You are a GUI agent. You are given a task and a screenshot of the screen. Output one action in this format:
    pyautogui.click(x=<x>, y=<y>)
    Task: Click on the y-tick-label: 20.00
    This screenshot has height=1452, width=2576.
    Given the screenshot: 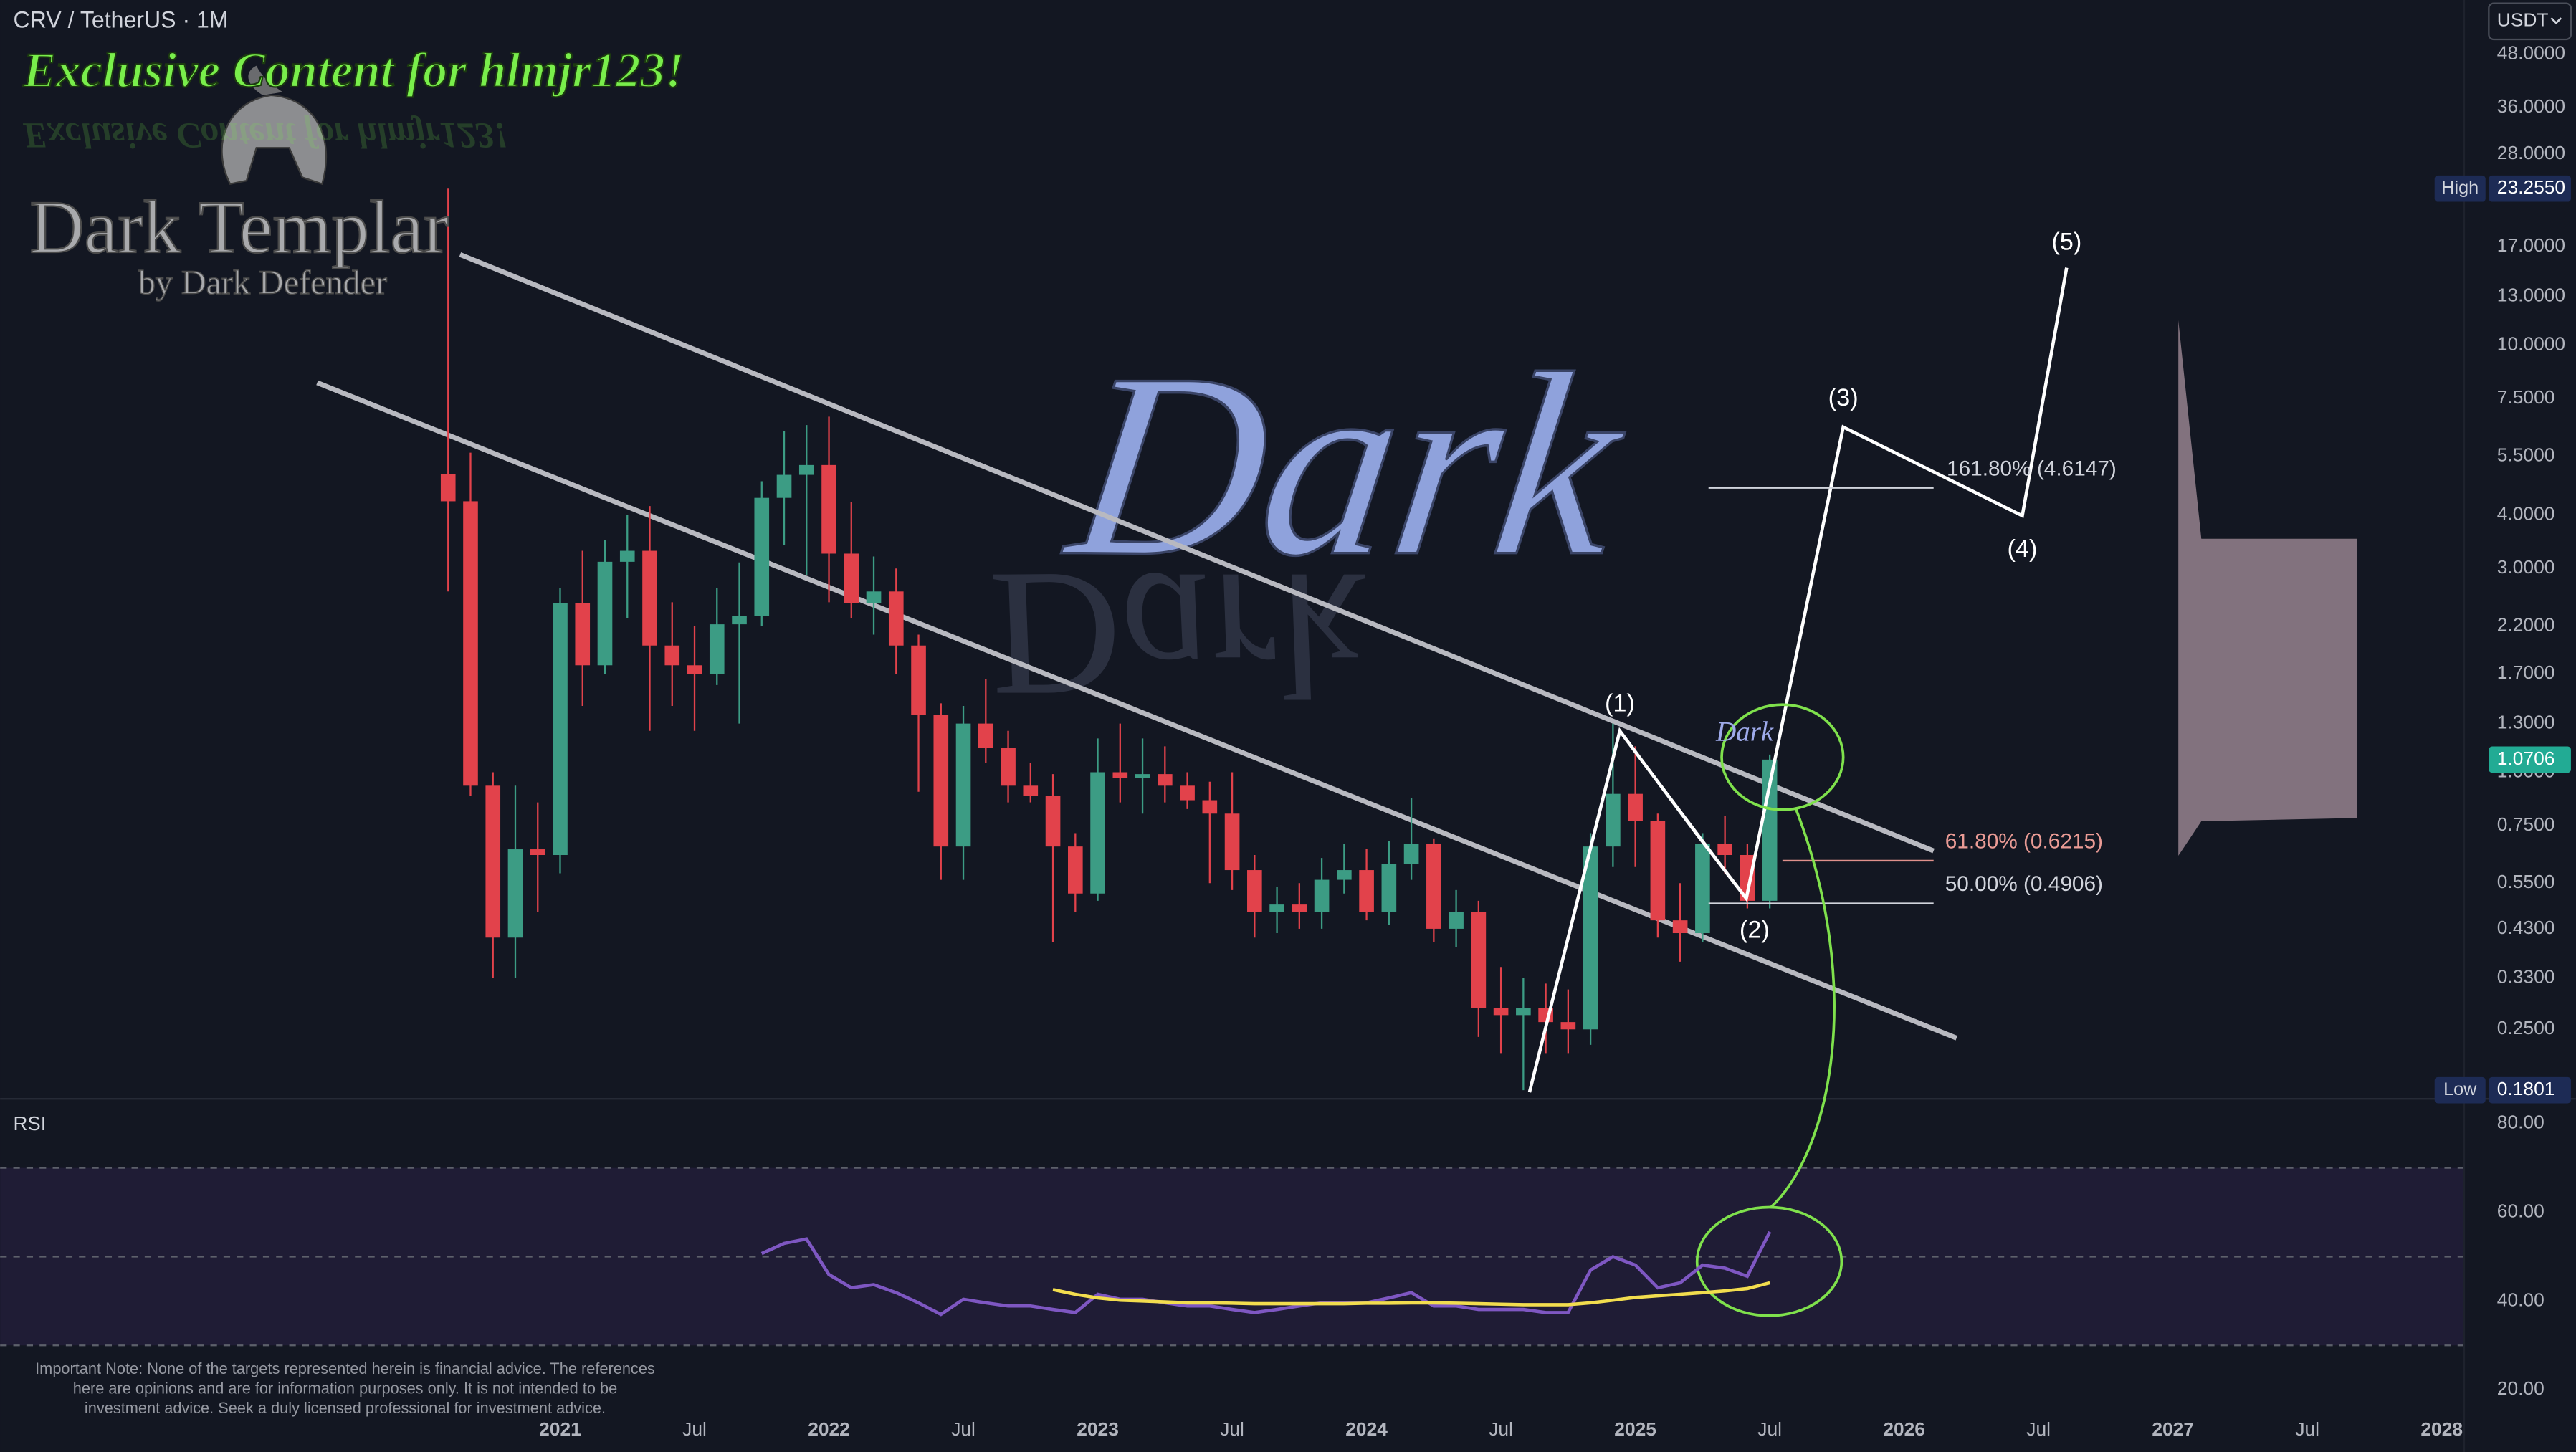 What is the action you would take?
    pyautogui.click(x=2520, y=1388)
    